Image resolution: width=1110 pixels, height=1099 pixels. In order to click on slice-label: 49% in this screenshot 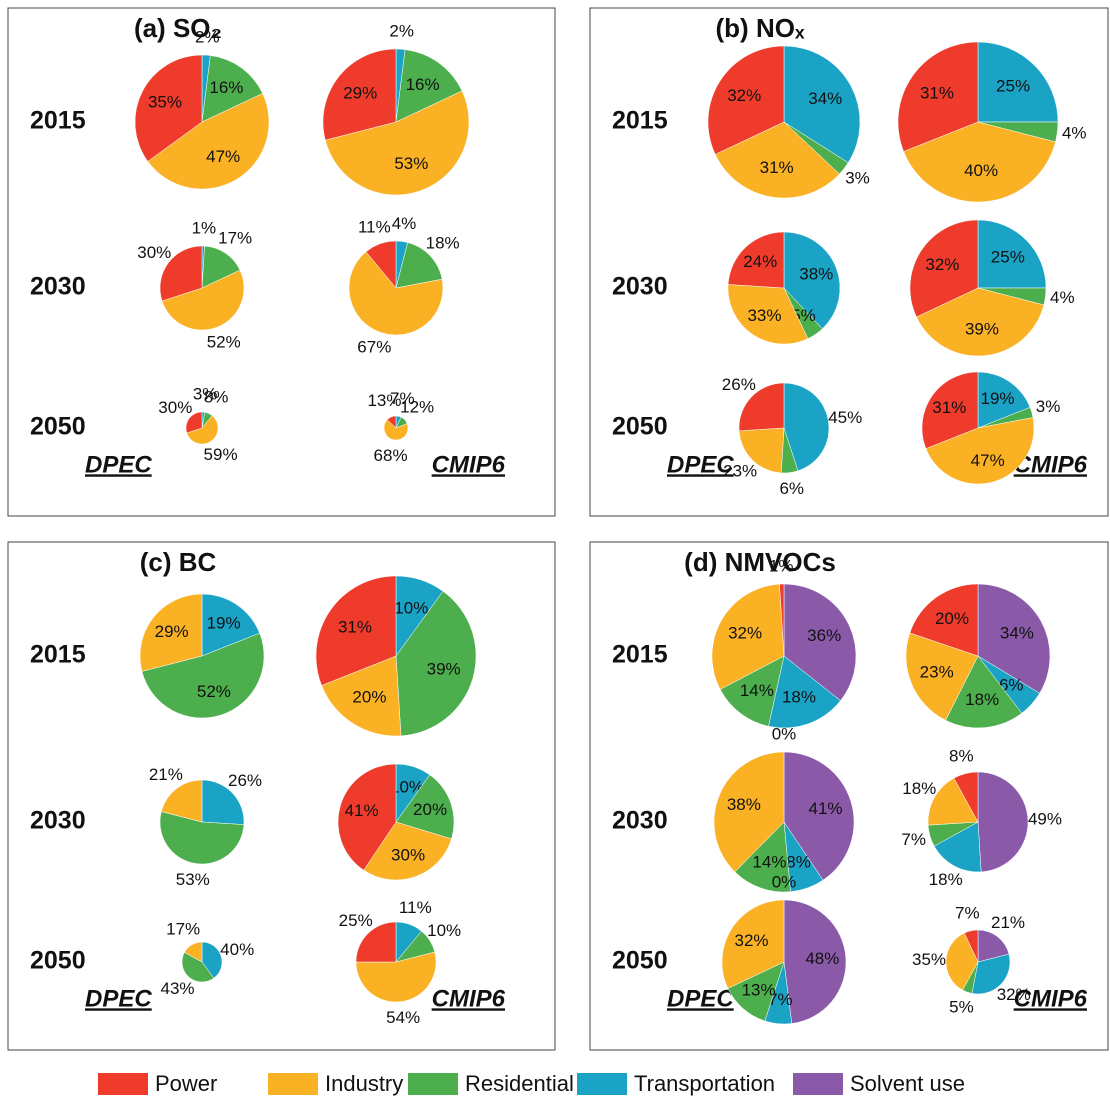, I will do `click(1045, 818)`.